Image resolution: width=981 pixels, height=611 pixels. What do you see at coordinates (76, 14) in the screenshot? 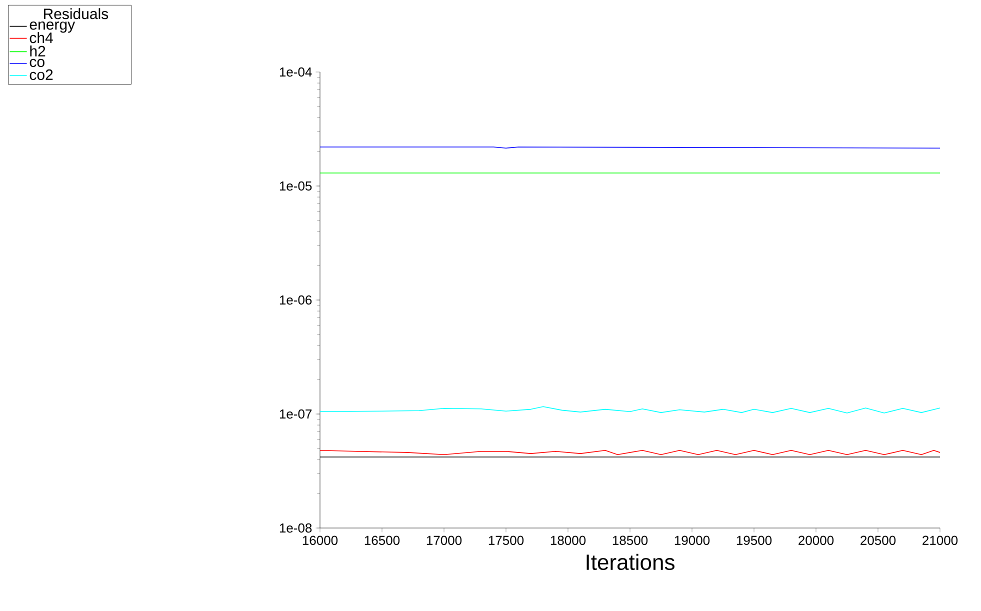
I see `legend-title: Residuals` at bounding box center [76, 14].